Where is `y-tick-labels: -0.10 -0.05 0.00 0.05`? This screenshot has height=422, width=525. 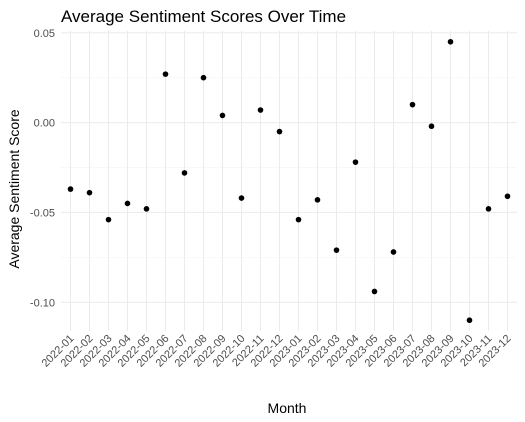
y-tick-labels: -0.10 -0.05 0.00 0.05 is located at coordinates (42, 168).